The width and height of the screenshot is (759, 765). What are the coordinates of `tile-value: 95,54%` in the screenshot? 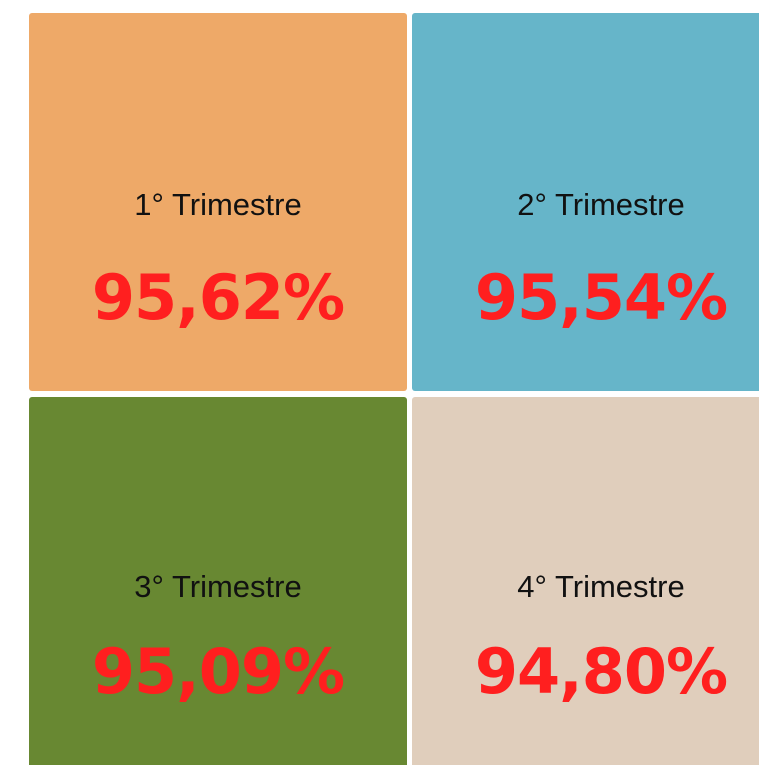 It's located at (601, 297).